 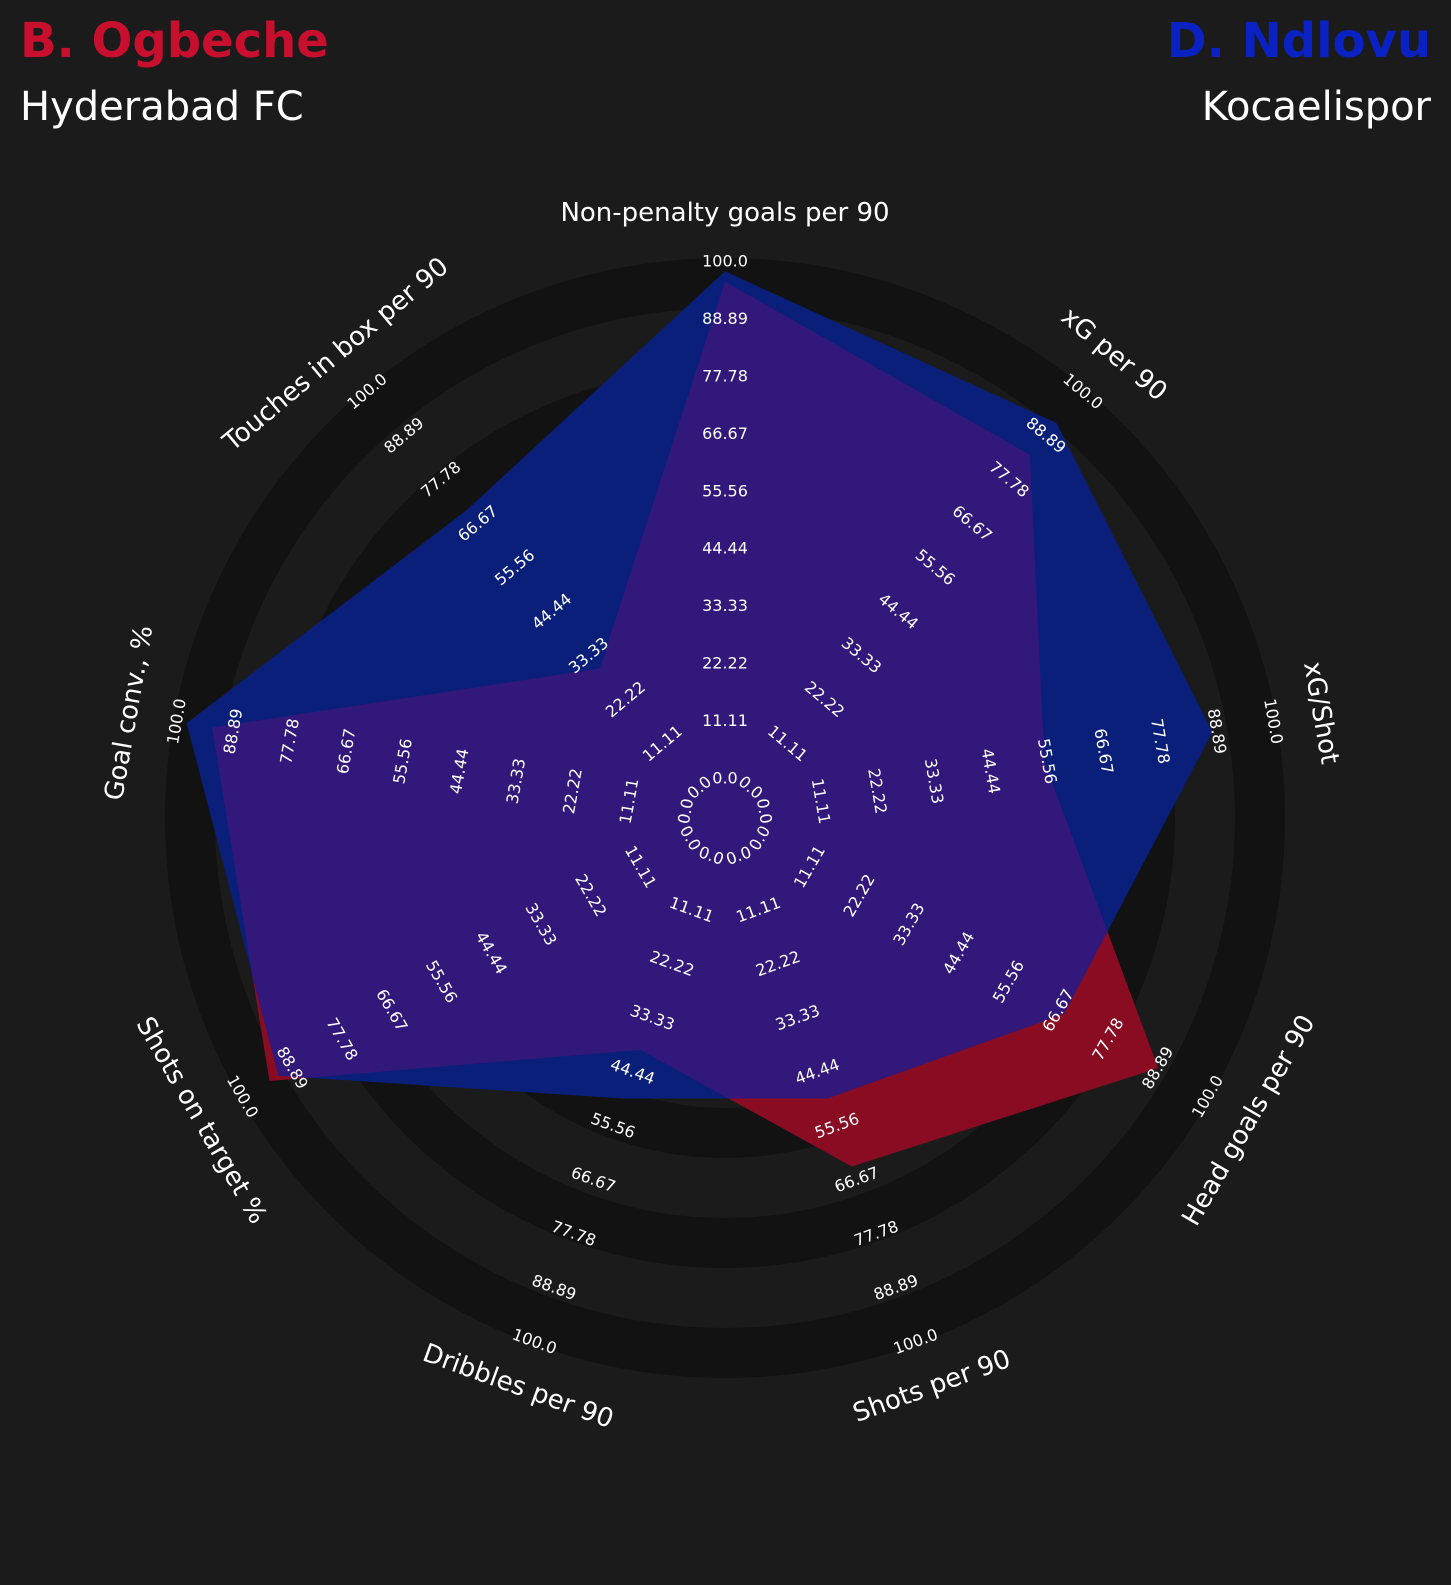 I want to click on tick-label: 66.67, so click(x=725, y=433).